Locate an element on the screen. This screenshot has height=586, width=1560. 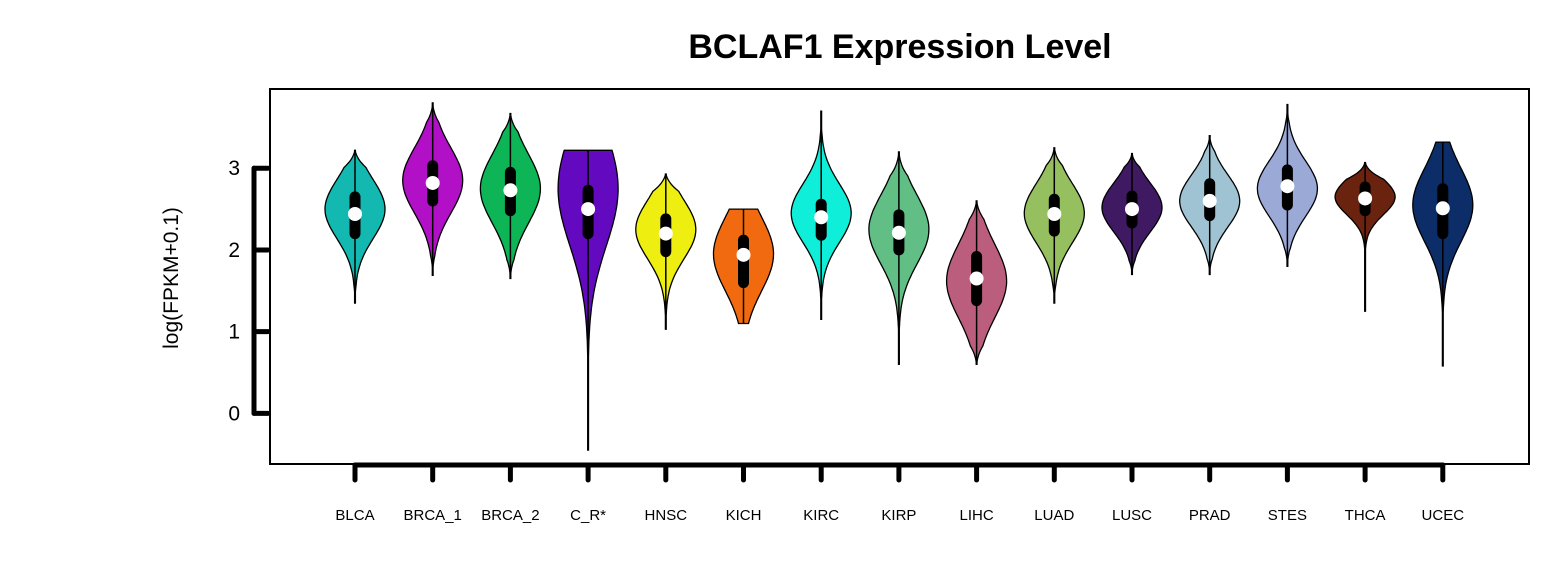
chart-title: BCLAF1 Expression Level is located at coordinates (899, 47).